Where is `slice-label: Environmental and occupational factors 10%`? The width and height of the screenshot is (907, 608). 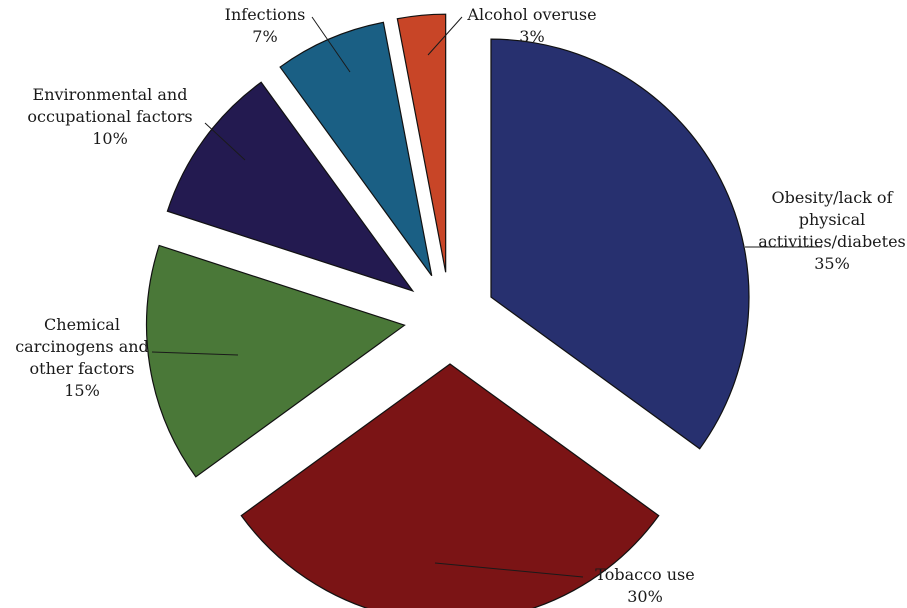 slice-label: Environmental and occupational factors 10% is located at coordinates (109, 116).